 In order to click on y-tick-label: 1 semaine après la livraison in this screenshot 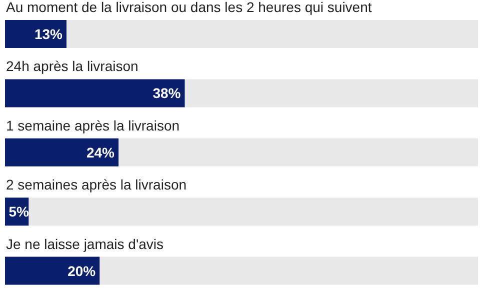, I will do `click(93, 125)`.